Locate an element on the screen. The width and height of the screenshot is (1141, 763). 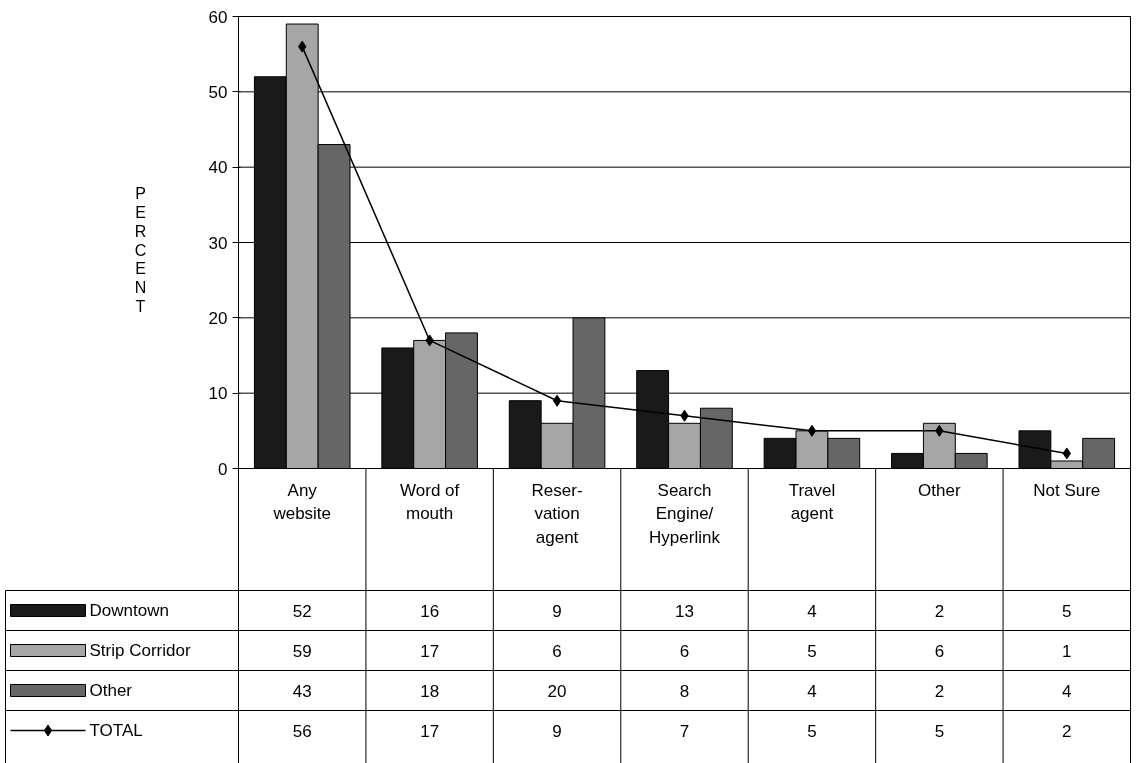
y-tick-label: 10 is located at coordinates (218, 394).